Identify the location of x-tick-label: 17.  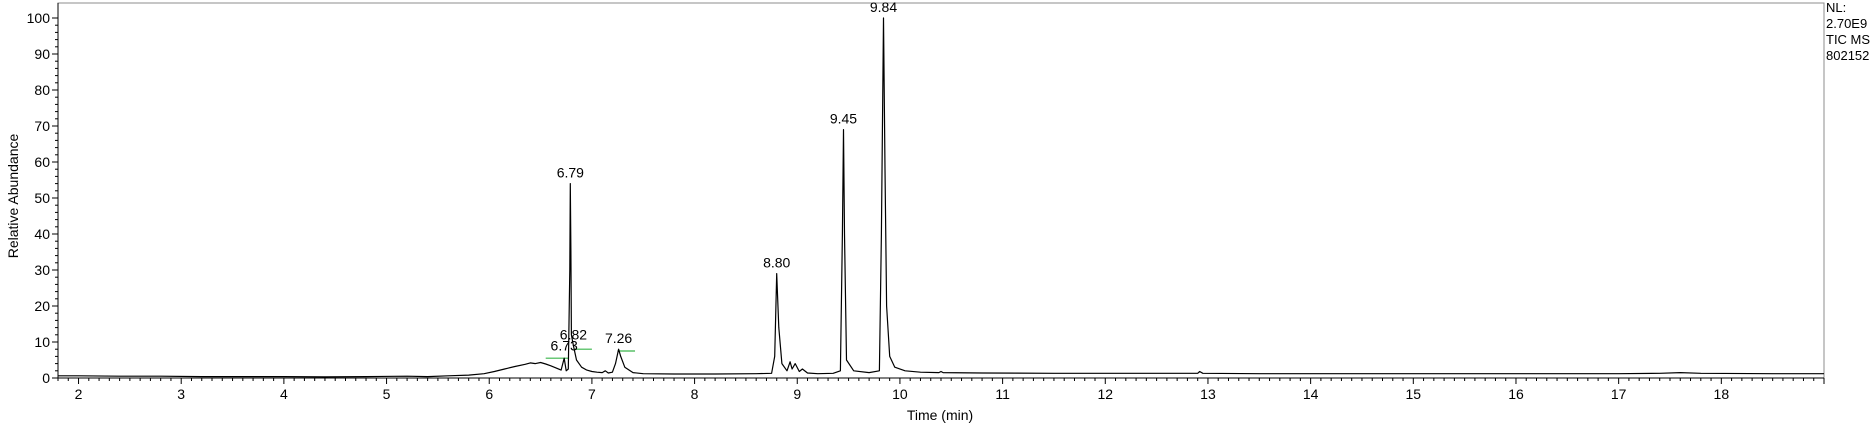
(1619, 394).